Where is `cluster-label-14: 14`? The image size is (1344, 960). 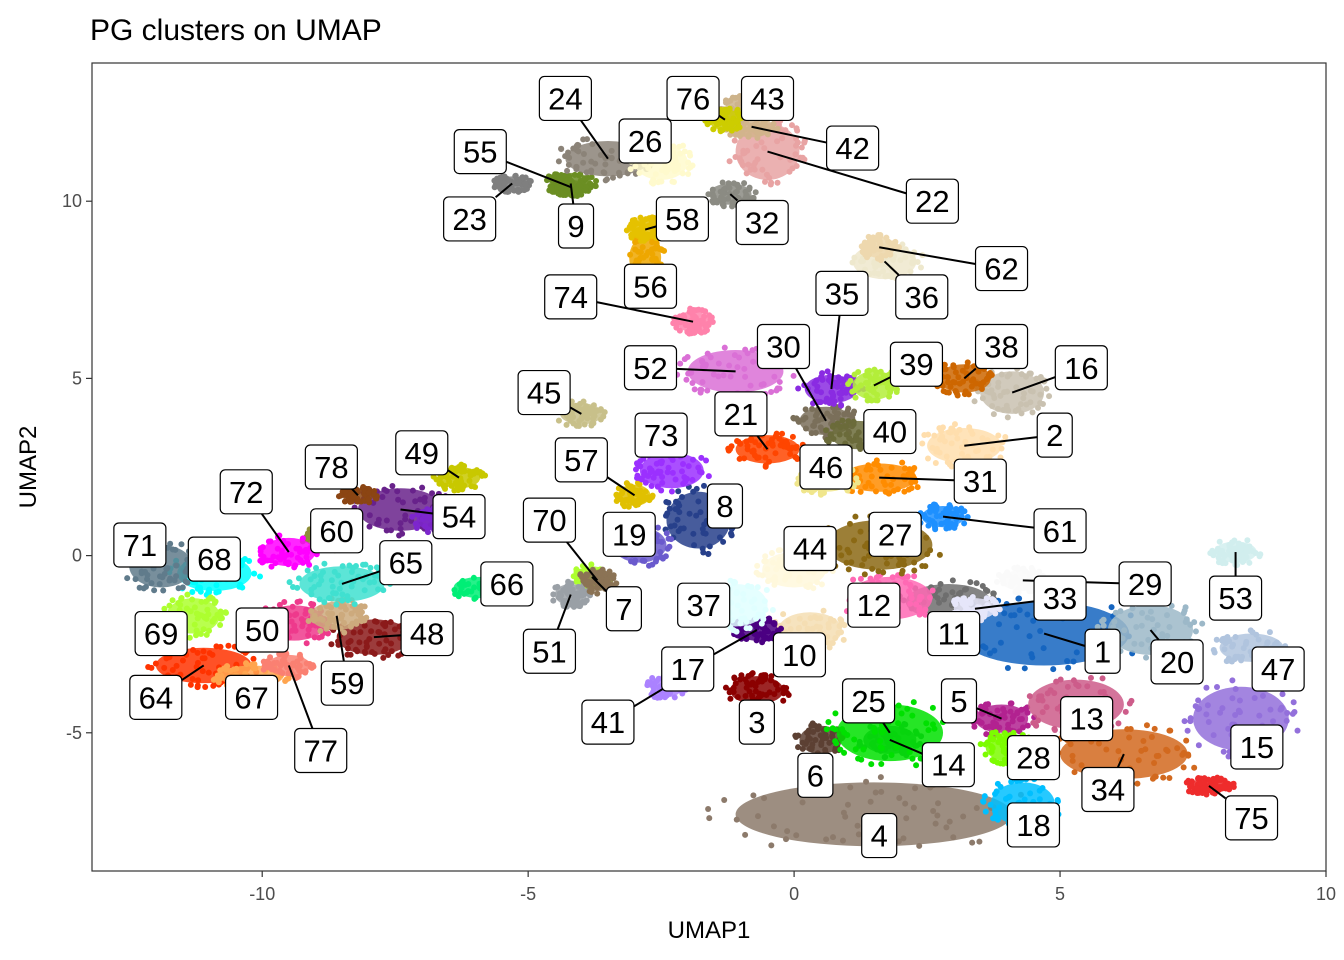 cluster-label-14: 14 is located at coordinates (948, 765).